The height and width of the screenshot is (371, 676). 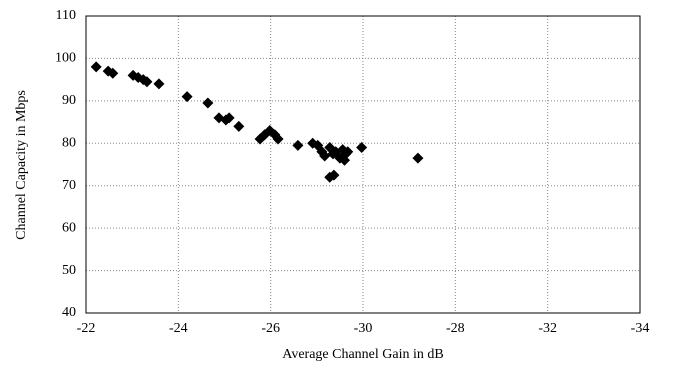 What do you see at coordinates (69, 185) in the screenshot?
I see `y-tick-label: 70` at bounding box center [69, 185].